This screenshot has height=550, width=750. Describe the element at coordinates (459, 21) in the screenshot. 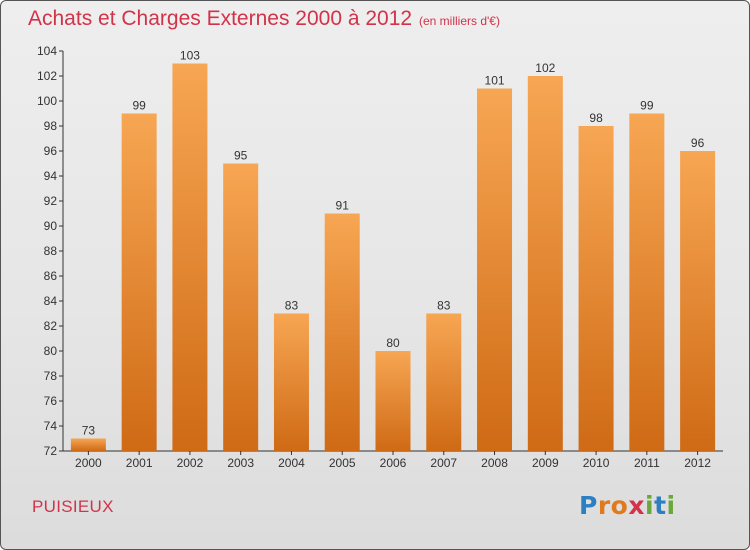

I see `chart-subtitle: (en milliers d'€)` at that location.